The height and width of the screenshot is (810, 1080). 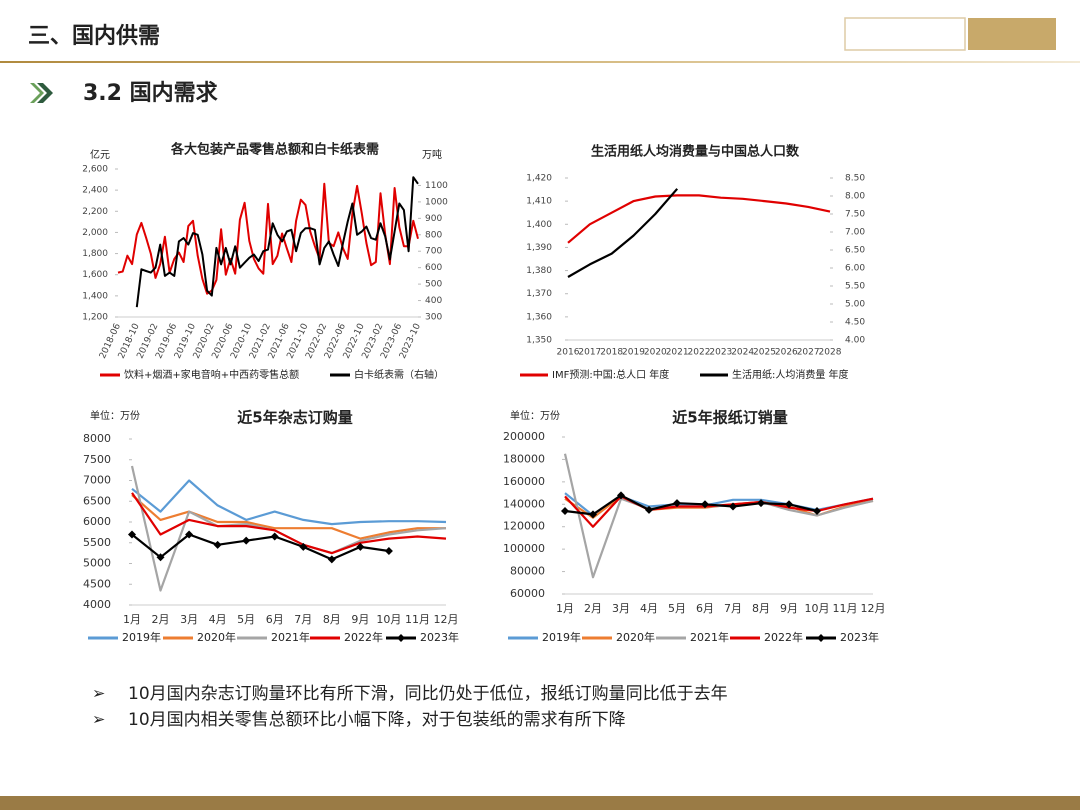 What do you see at coordinates (274, 150) in the screenshot?
I see `chart-title: 各大包装产品零售总额和白卡纸表需` at bounding box center [274, 150].